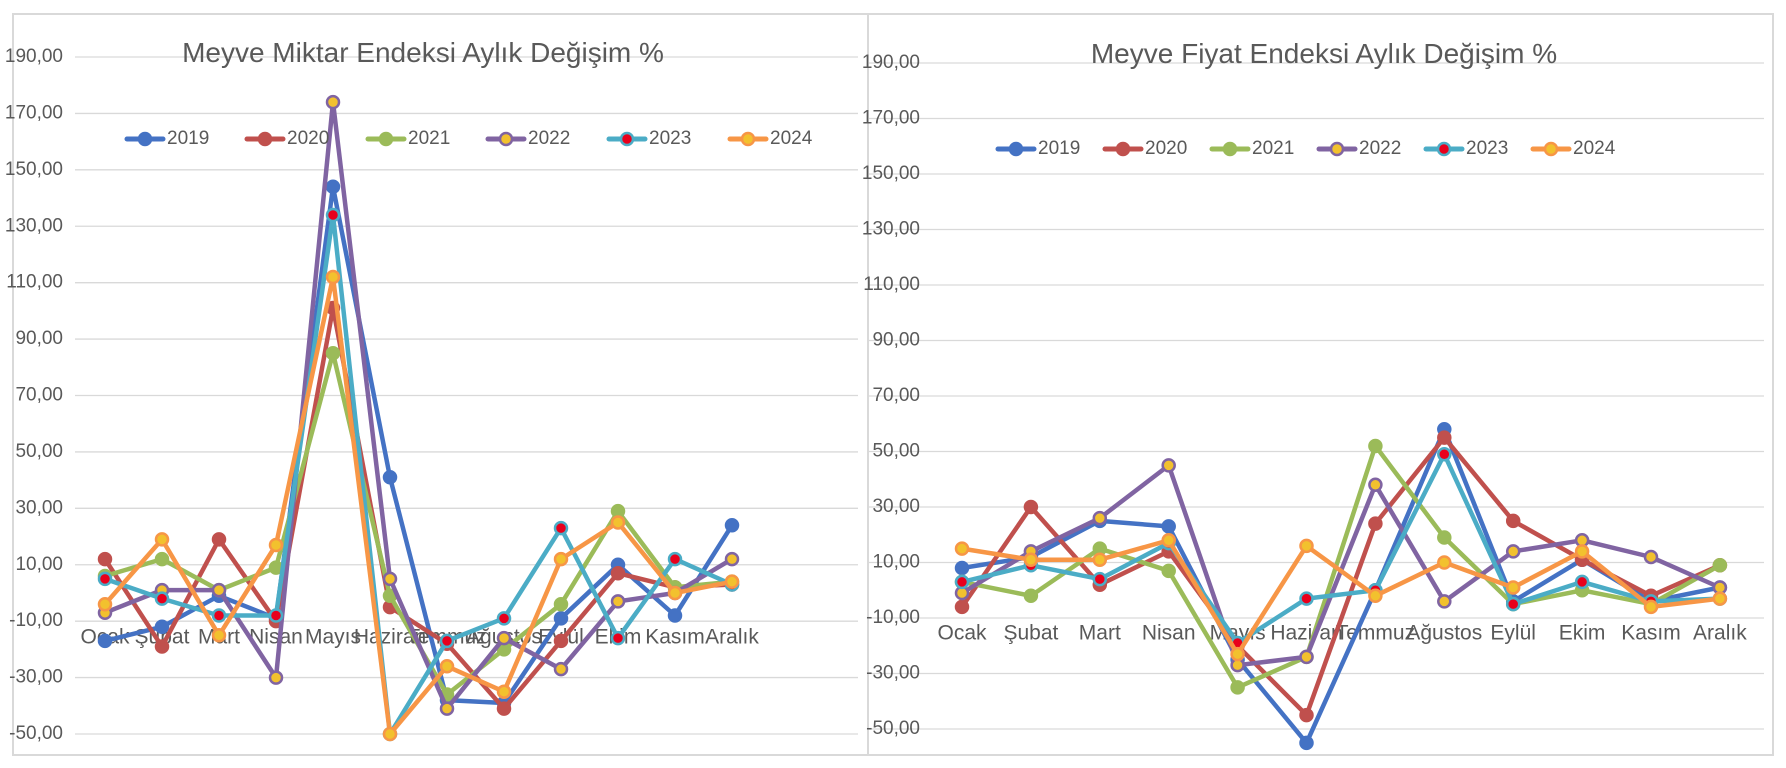  What do you see at coordinates (1573, 148) in the screenshot?
I see `price-legend-item: 2024` at bounding box center [1573, 148].